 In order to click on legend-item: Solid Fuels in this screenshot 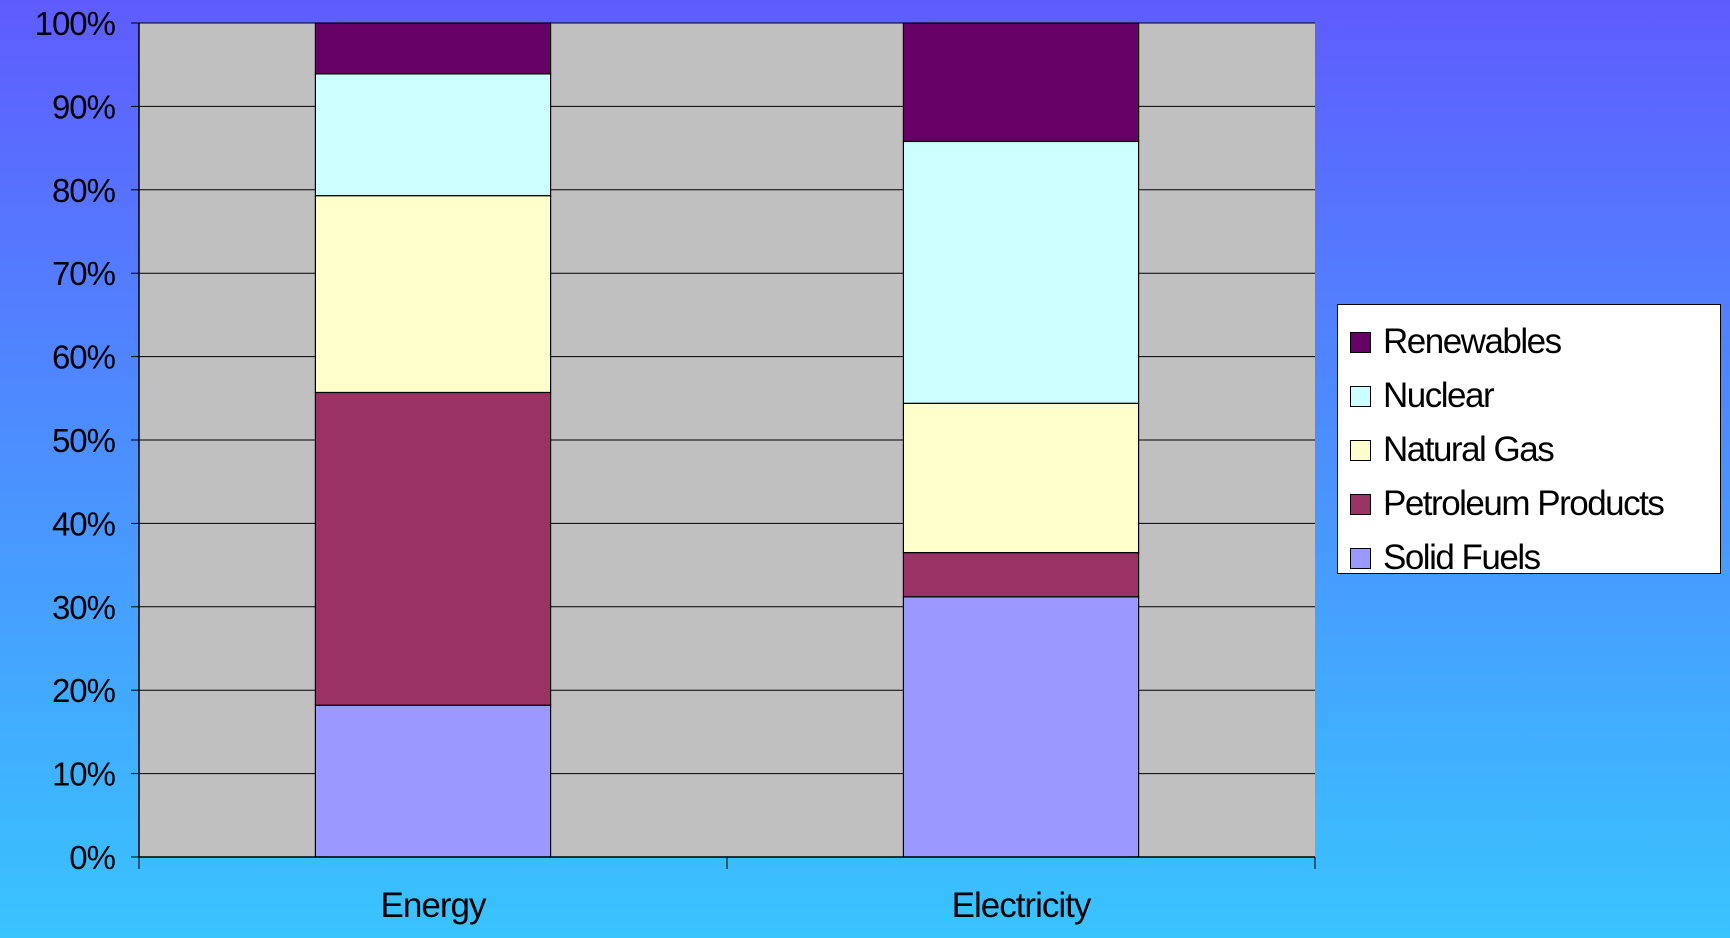, I will do `click(1535, 558)`.